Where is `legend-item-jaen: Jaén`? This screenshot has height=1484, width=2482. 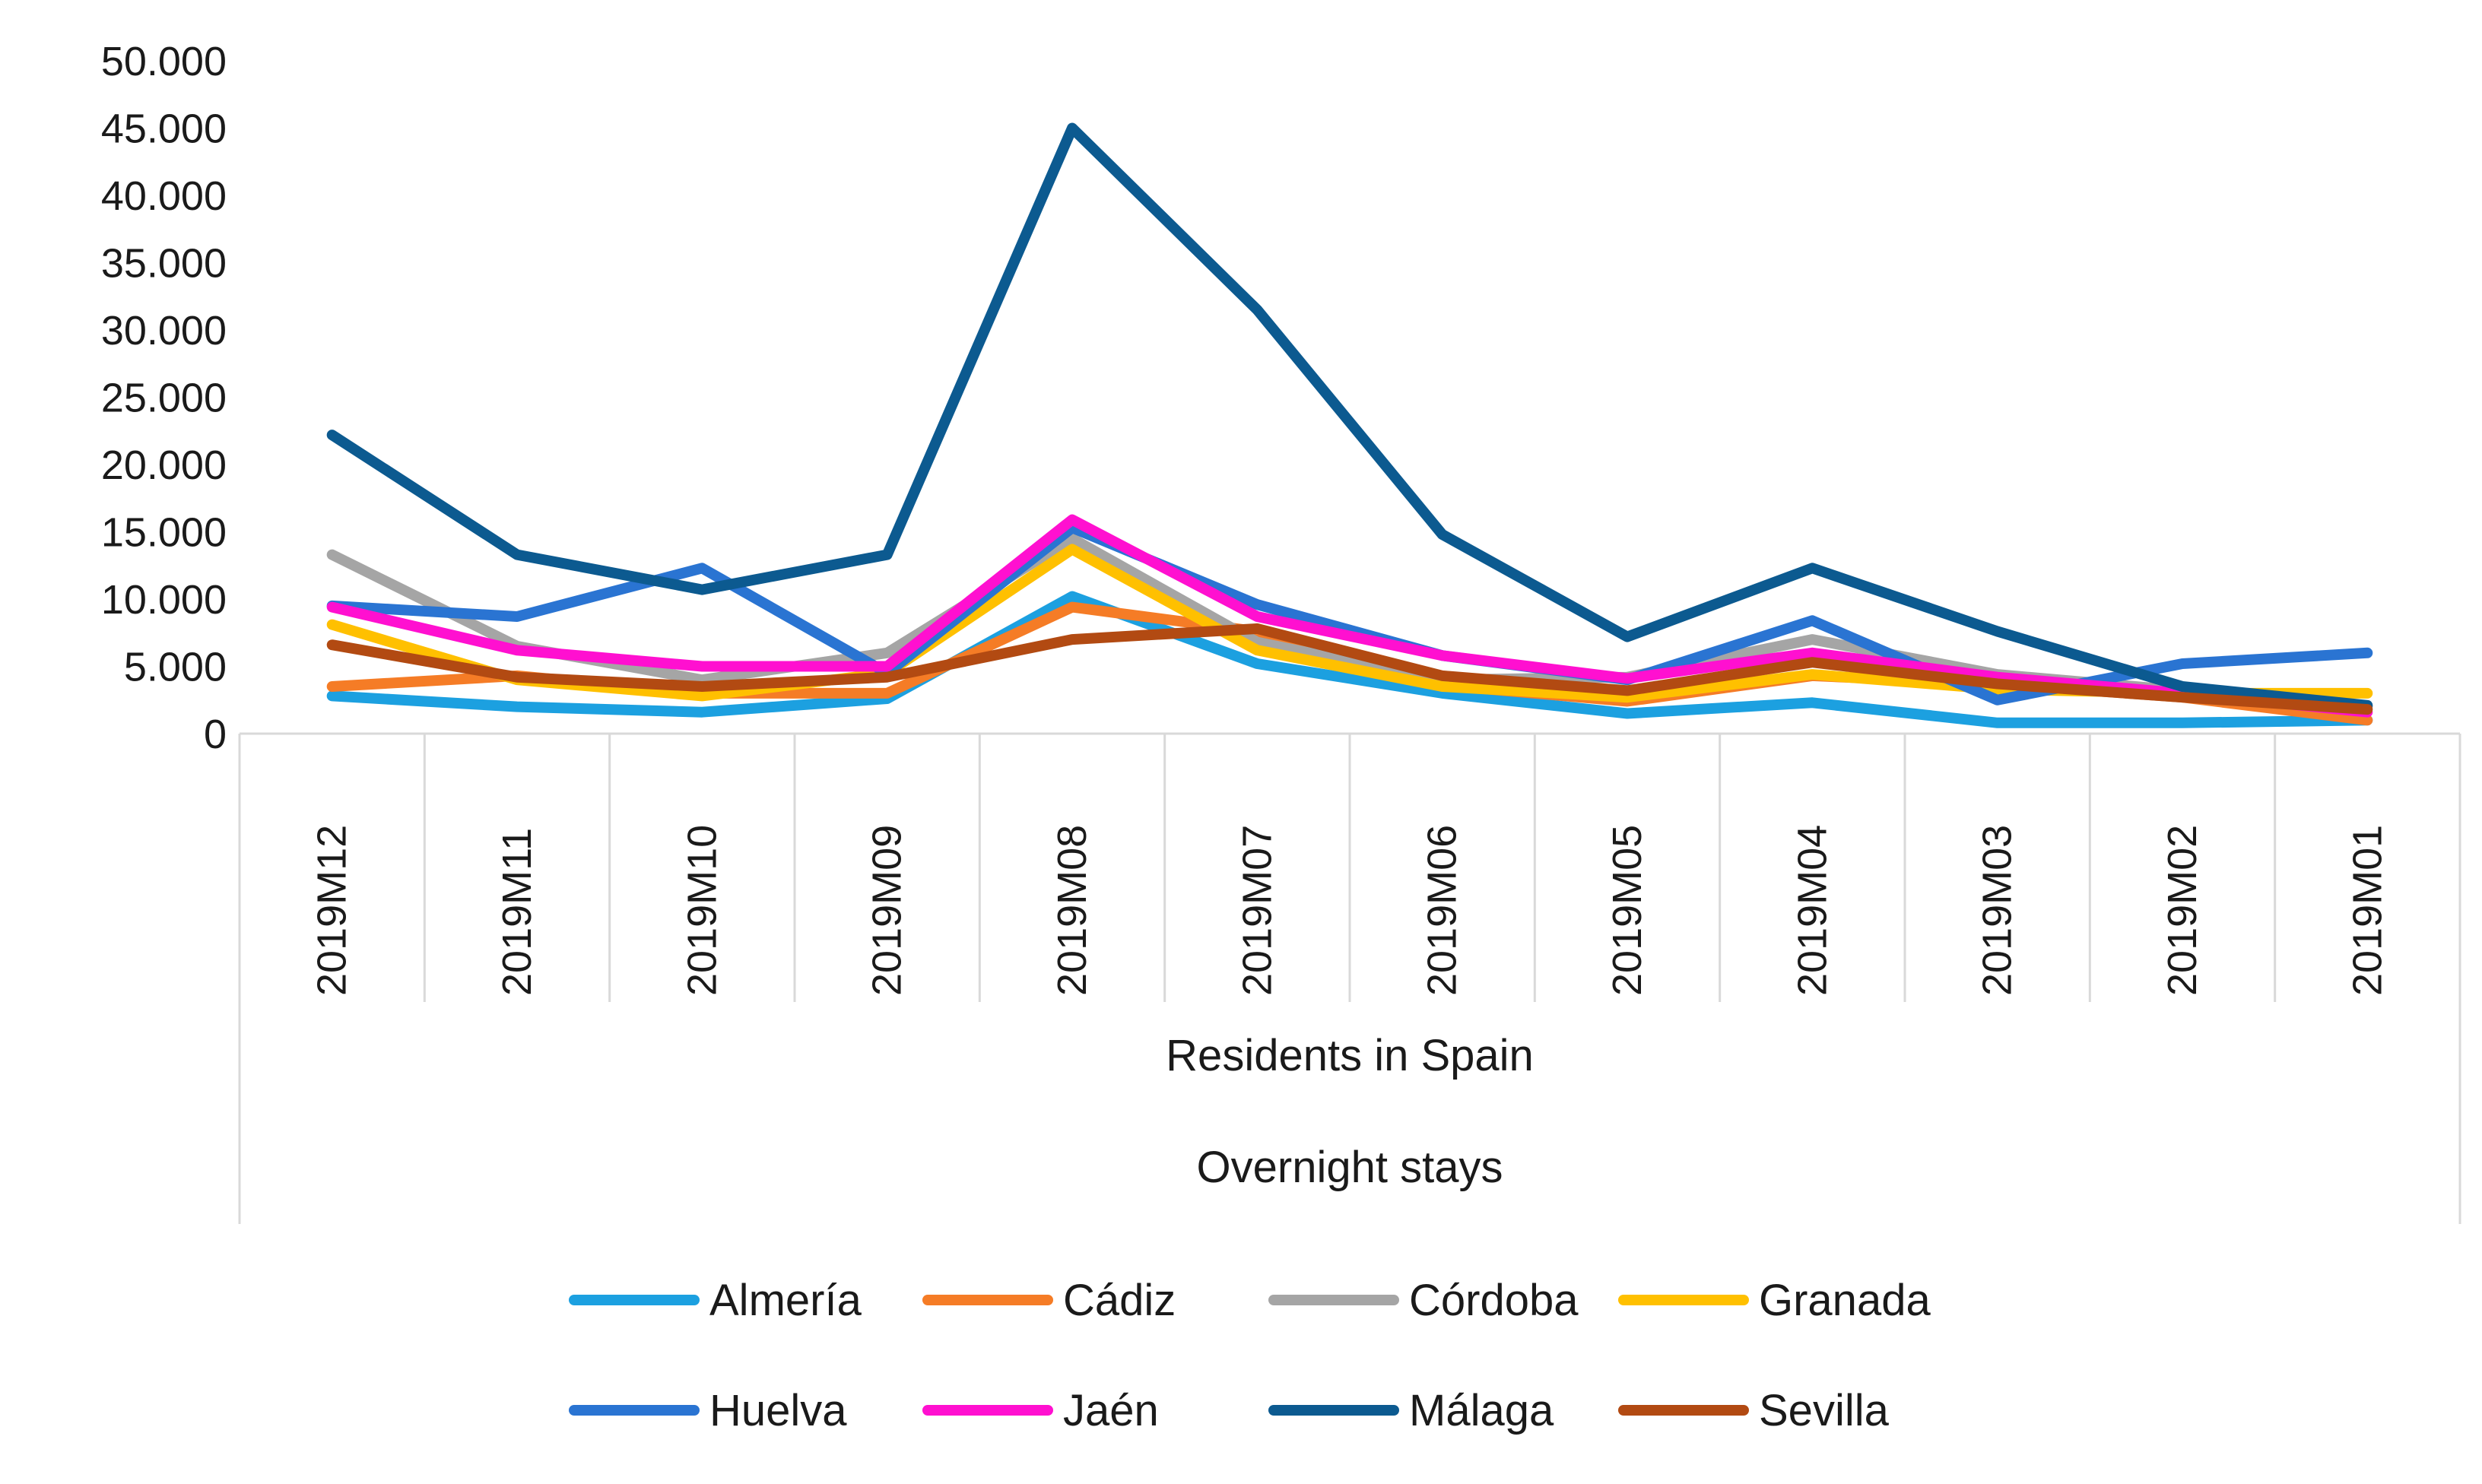
legend-item-jaen: Jaén is located at coordinates (1040, 1410).